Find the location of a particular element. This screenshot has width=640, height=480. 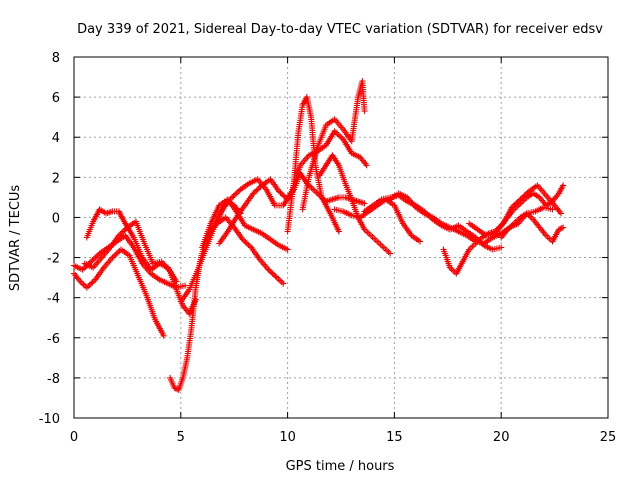

x-tick-label: 25 is located at coordinates (608, 437).